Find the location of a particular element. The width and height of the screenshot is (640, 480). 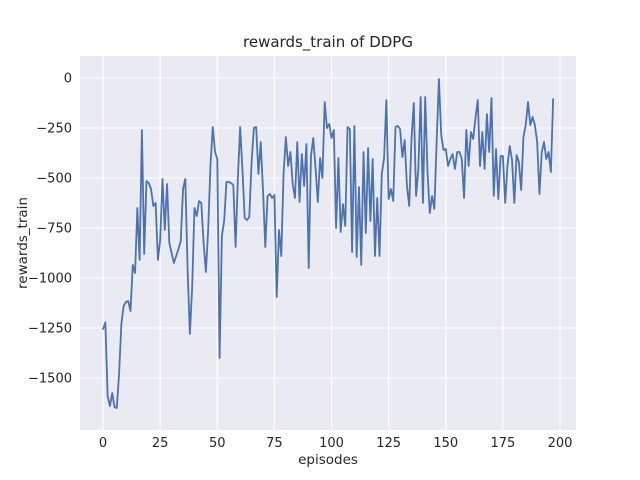

x-tick-label: 200 is located at coordinates (560, 443).